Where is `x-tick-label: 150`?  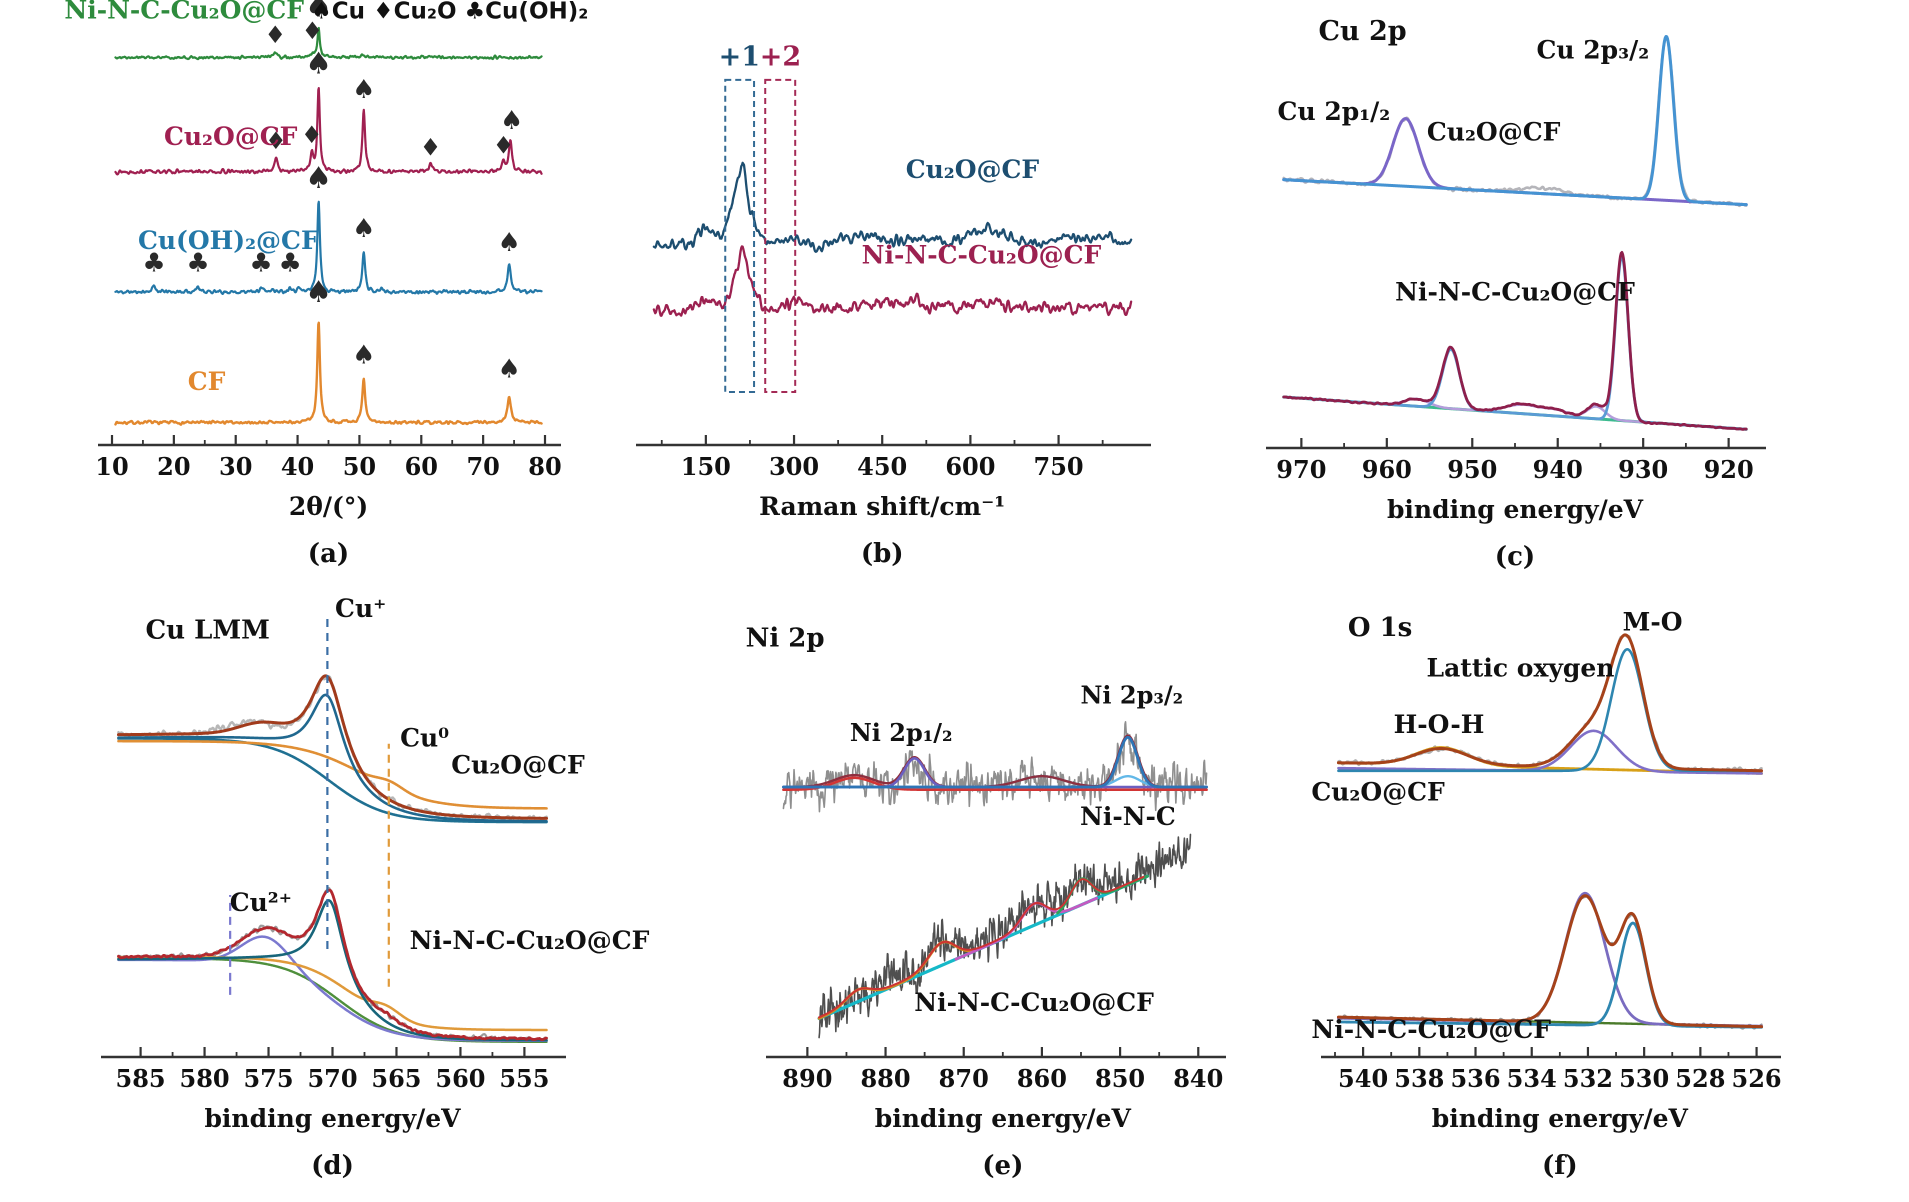 x-tick-label: 150 is located at coordinates (706, 466).